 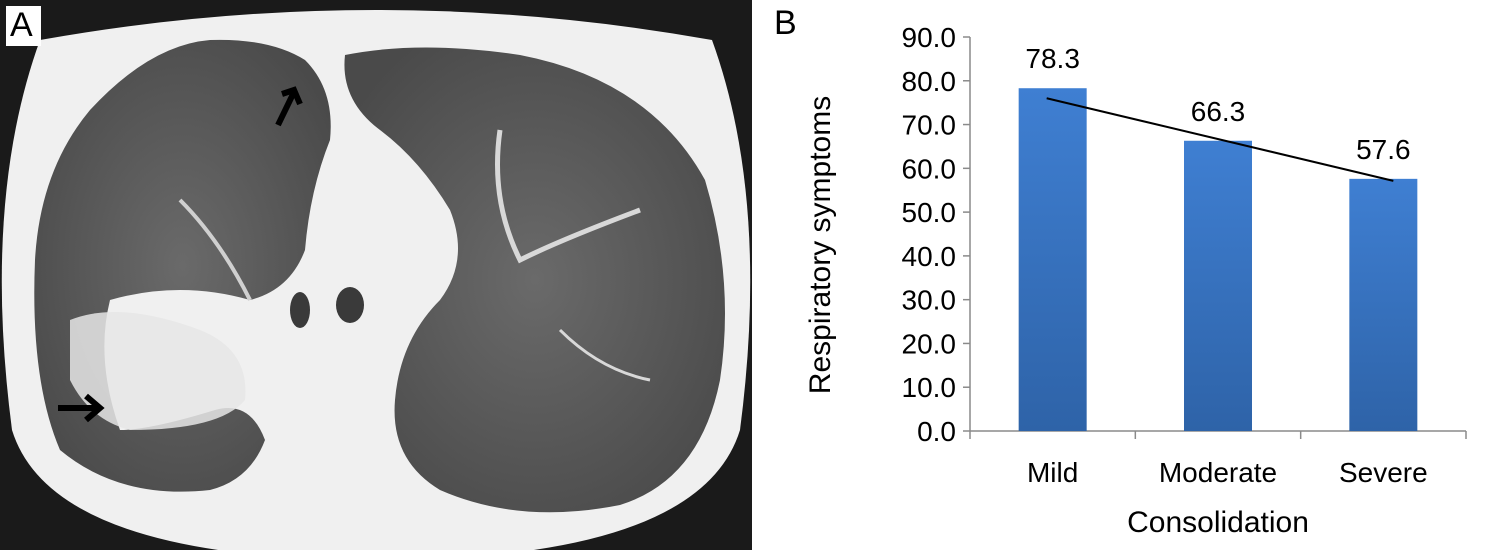 I want to click on trendline-line, so click(x=1220, y=139).